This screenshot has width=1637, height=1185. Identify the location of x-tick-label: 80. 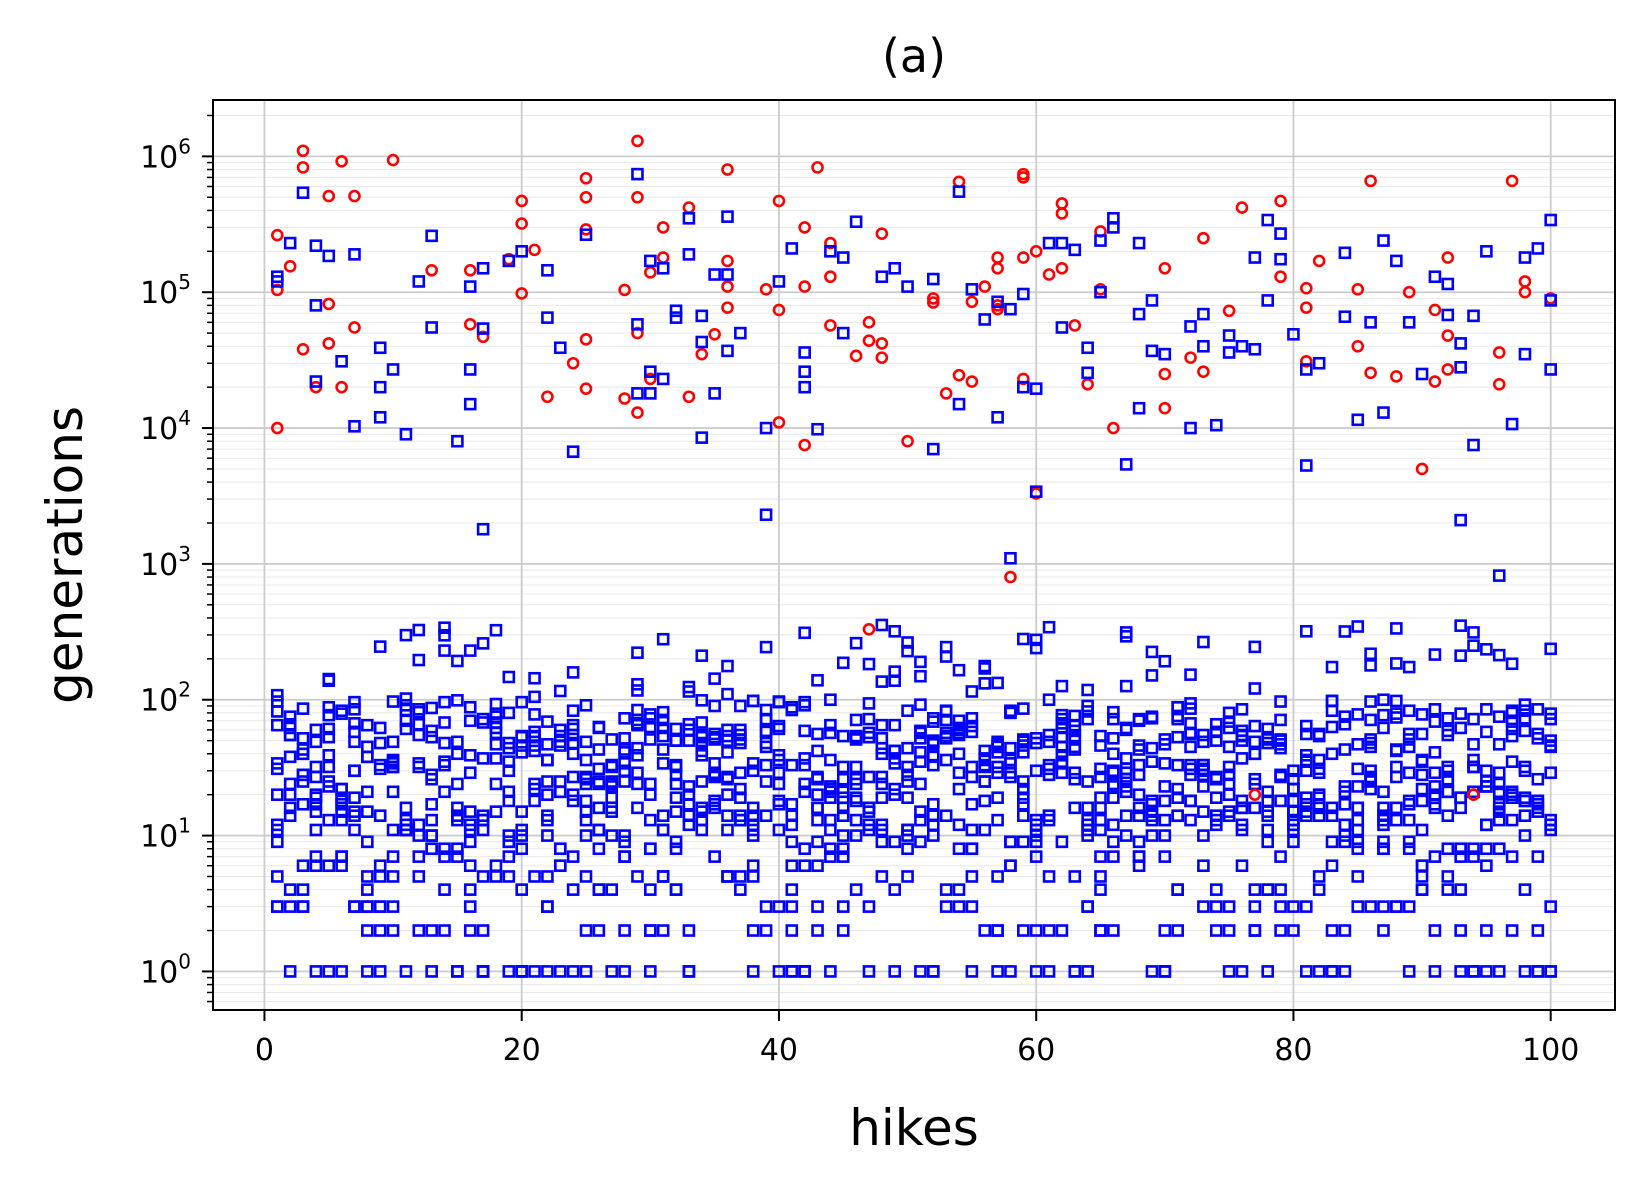
(1293, 1050).